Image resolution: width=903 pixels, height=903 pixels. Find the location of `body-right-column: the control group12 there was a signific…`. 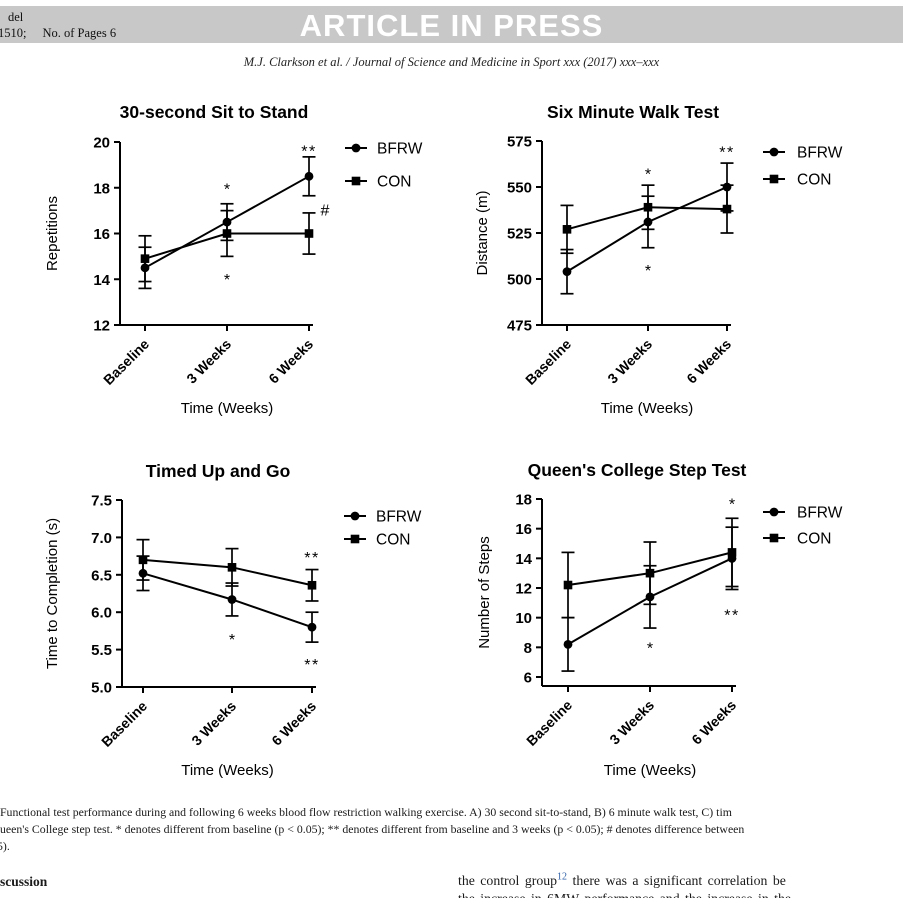

body-right-column: the control group12 there was a signific… is located at coordinates (680, 885).